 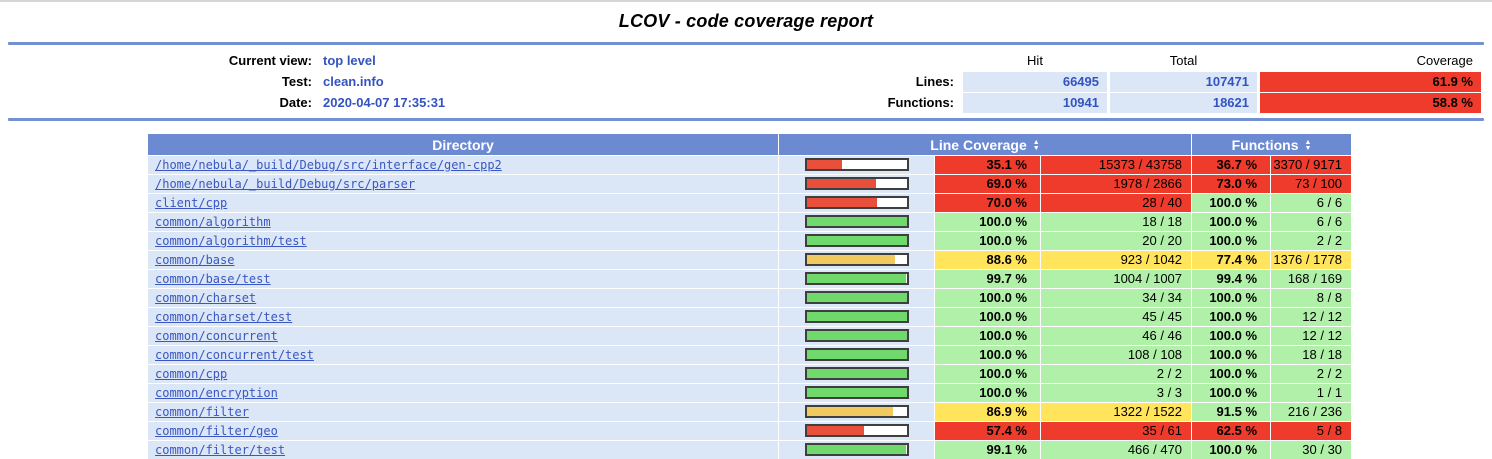 I want to click on directory-link: common/filter/test, so click(x=220, y=450).